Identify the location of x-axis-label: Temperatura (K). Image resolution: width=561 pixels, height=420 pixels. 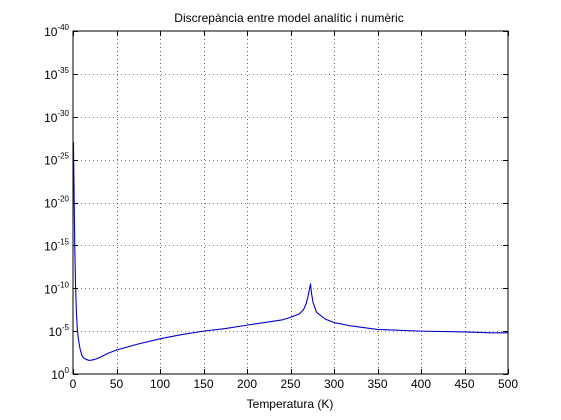
(290, 404).